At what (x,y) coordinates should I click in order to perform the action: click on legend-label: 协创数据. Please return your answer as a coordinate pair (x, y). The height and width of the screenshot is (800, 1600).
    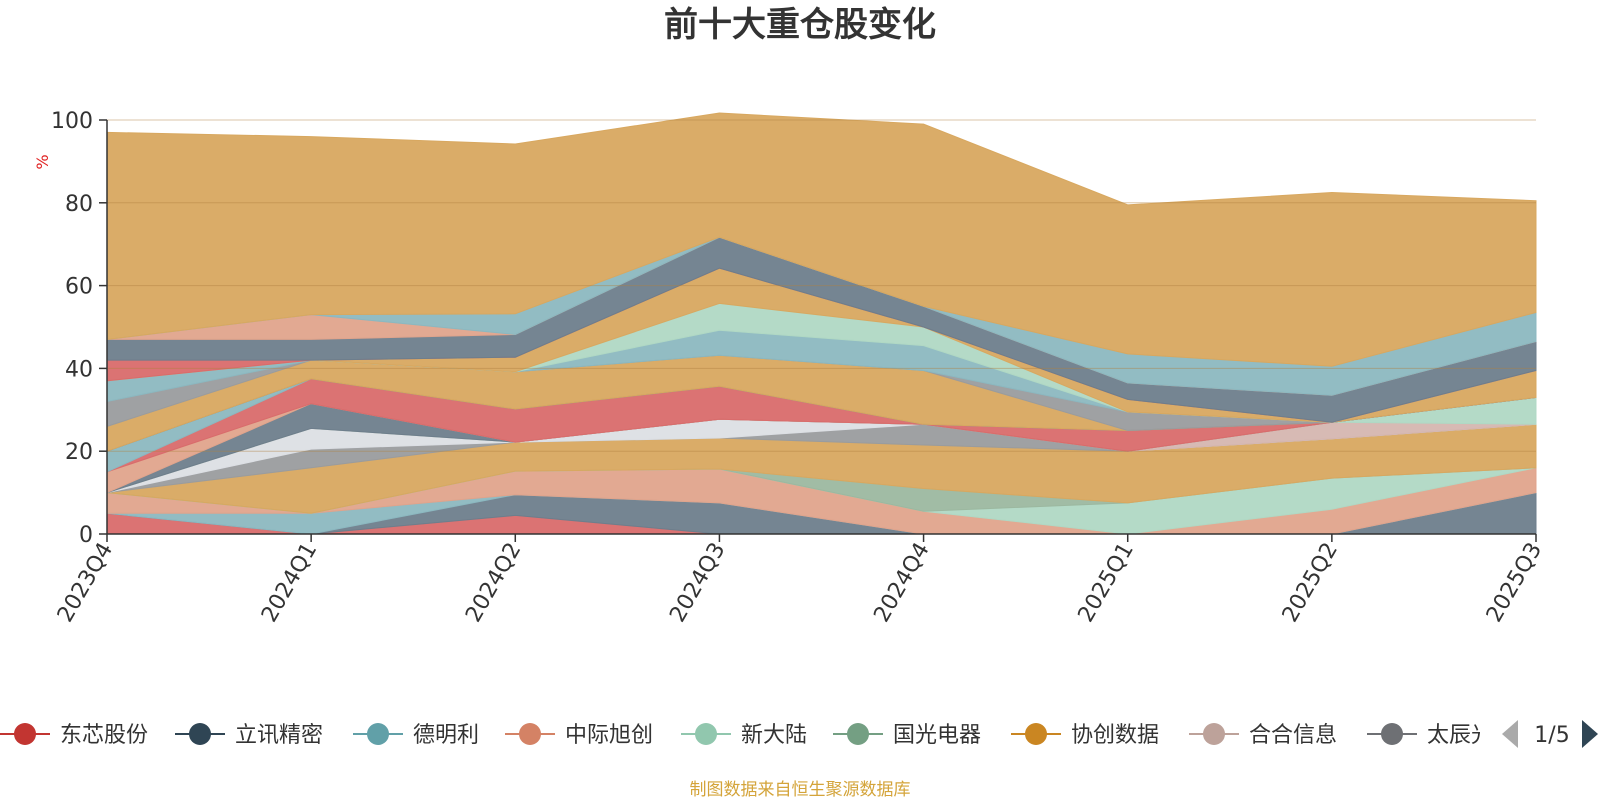
    Looking at the image, I should click on (1115, 735).